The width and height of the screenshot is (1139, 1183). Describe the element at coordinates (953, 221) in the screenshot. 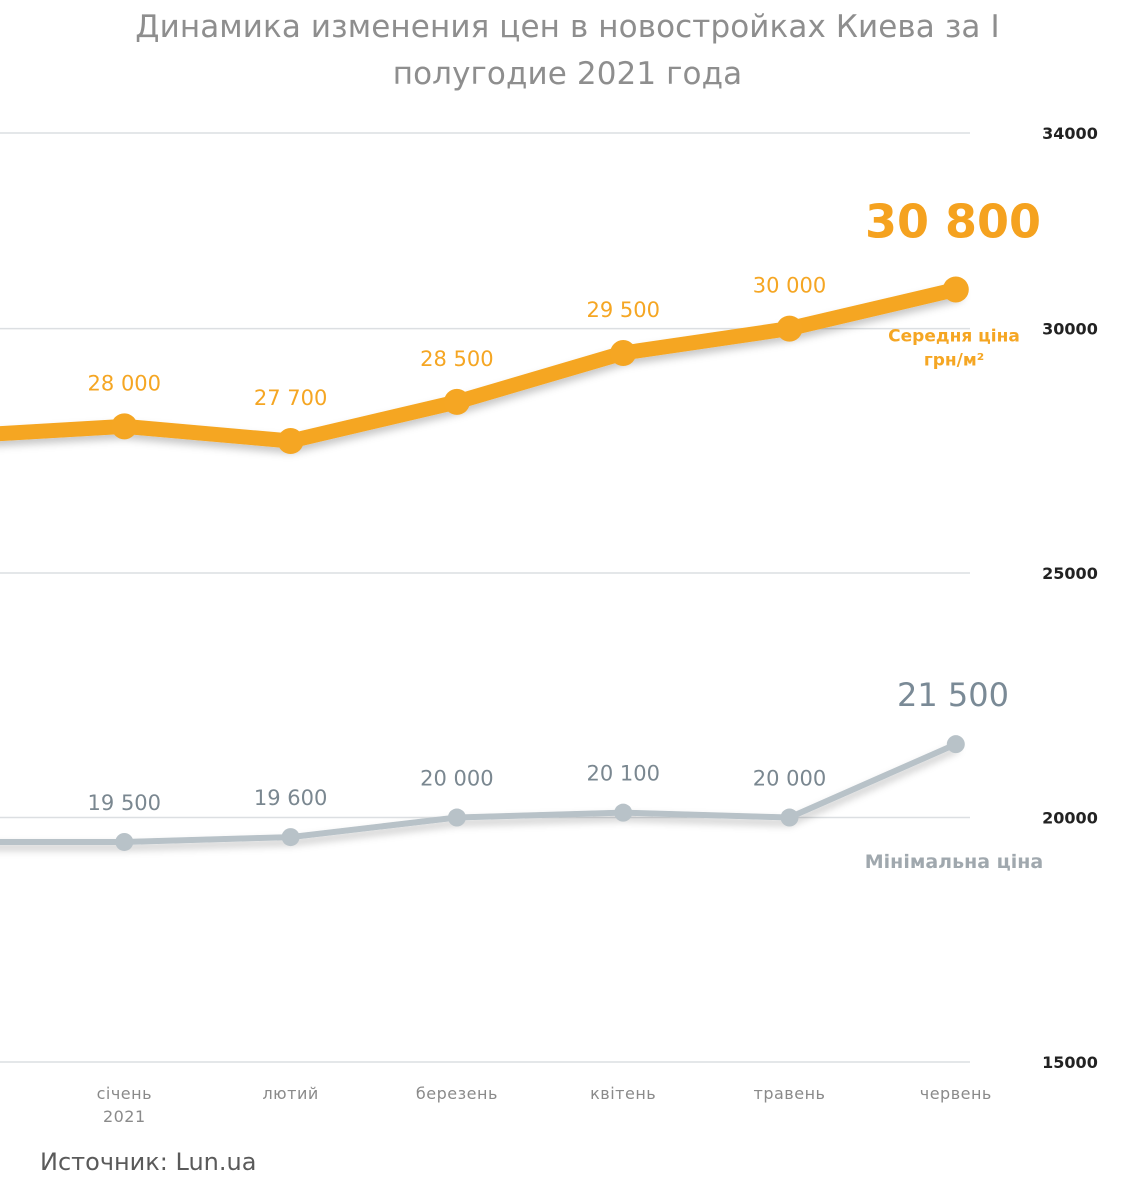

I see `data-label: 30 800` at that location.